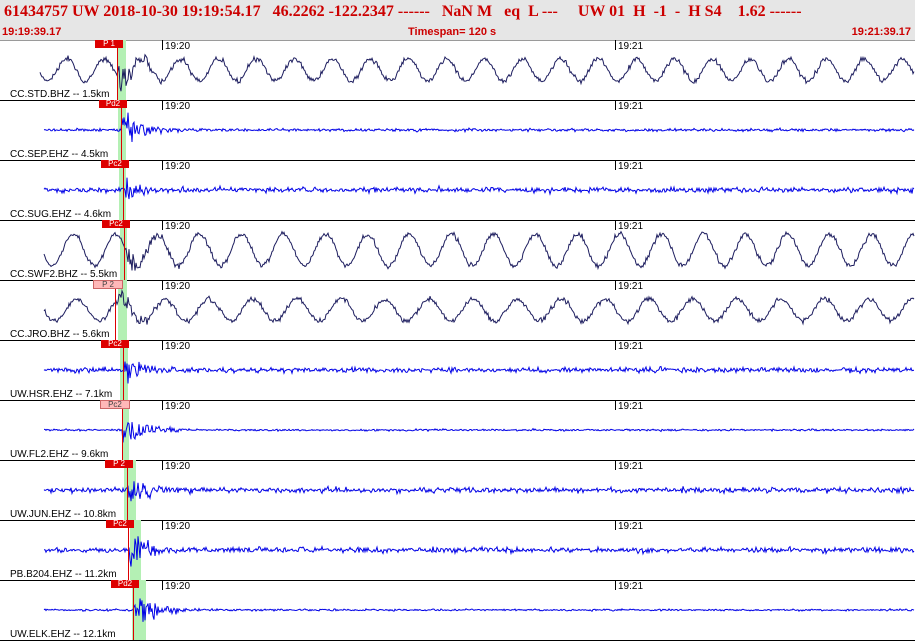 This screenshot has width=915, height=641. What do you see at coordinates (63, 634) in the screenshot?
I see `station-label: UW.ELK.EHZ -- 12.1km` at bounding box center [63, 634].